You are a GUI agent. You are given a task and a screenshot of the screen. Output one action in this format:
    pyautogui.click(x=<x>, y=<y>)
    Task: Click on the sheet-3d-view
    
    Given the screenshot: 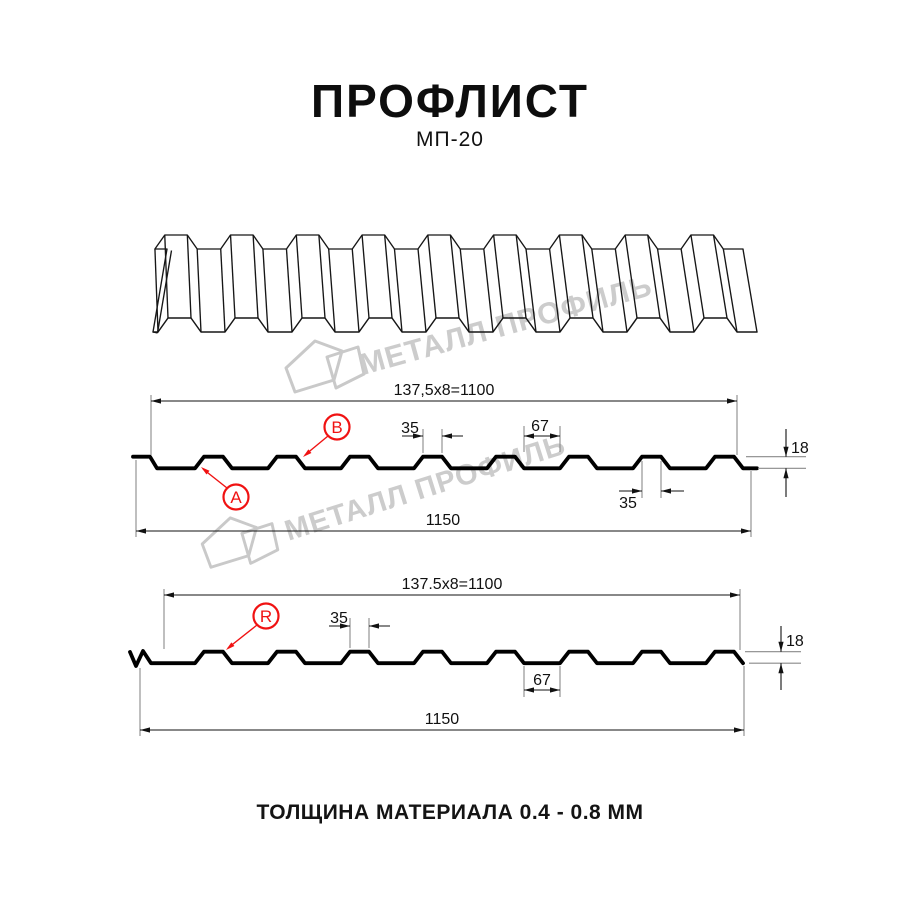 What is the action you would take?
    pyautogui.click(x=455, y=284)
    